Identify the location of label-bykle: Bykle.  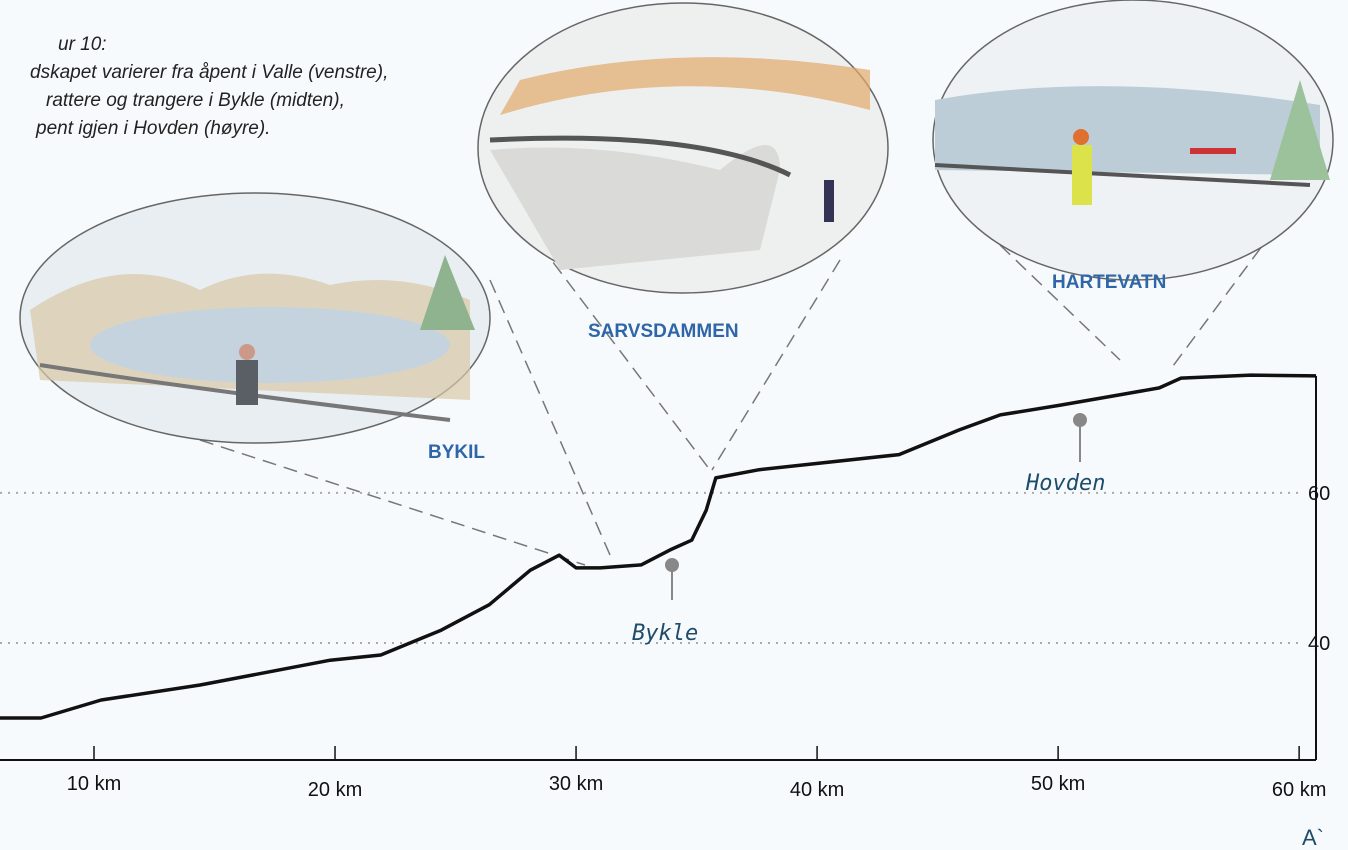
(665, 633).